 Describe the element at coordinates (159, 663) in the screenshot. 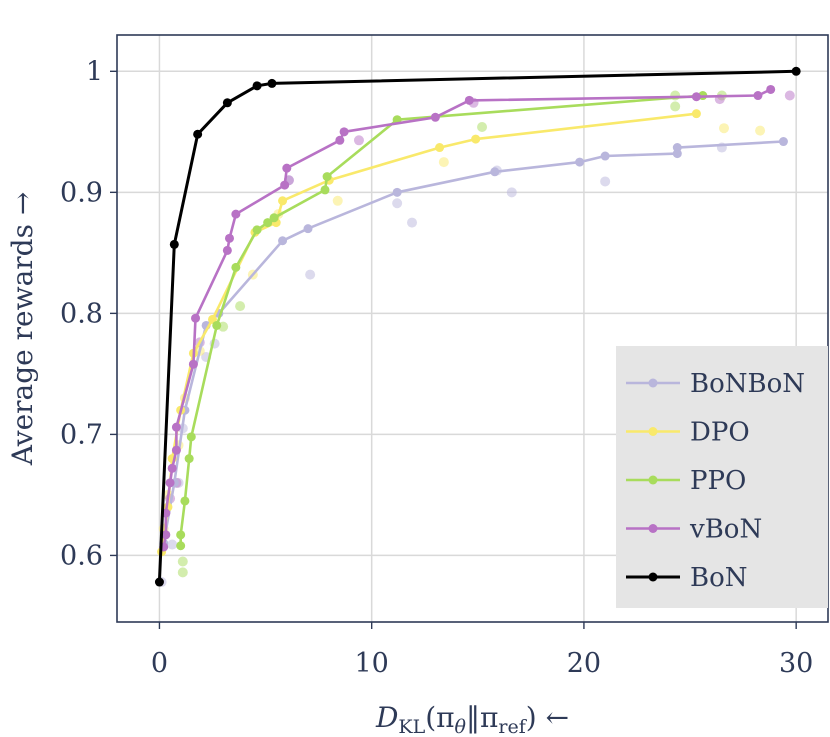

I see `x-tick-label: 0` at that location.